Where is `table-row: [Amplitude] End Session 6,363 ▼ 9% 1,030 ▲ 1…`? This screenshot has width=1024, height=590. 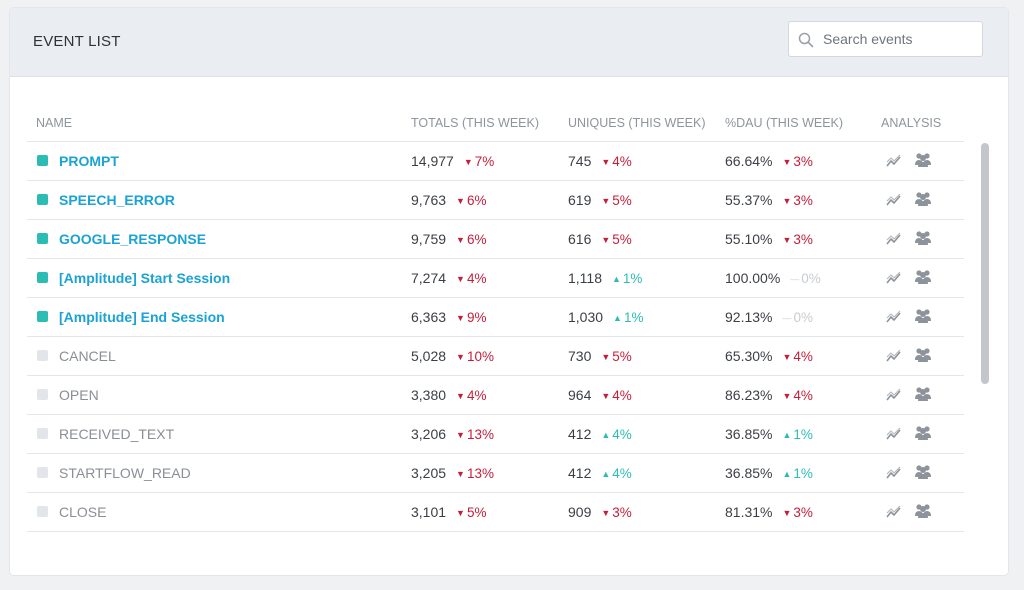 table-row: [Amplitude] End Session 6,363 ▼ 9% 1,030 ▲ 1… is located at coordinates (495, 317).